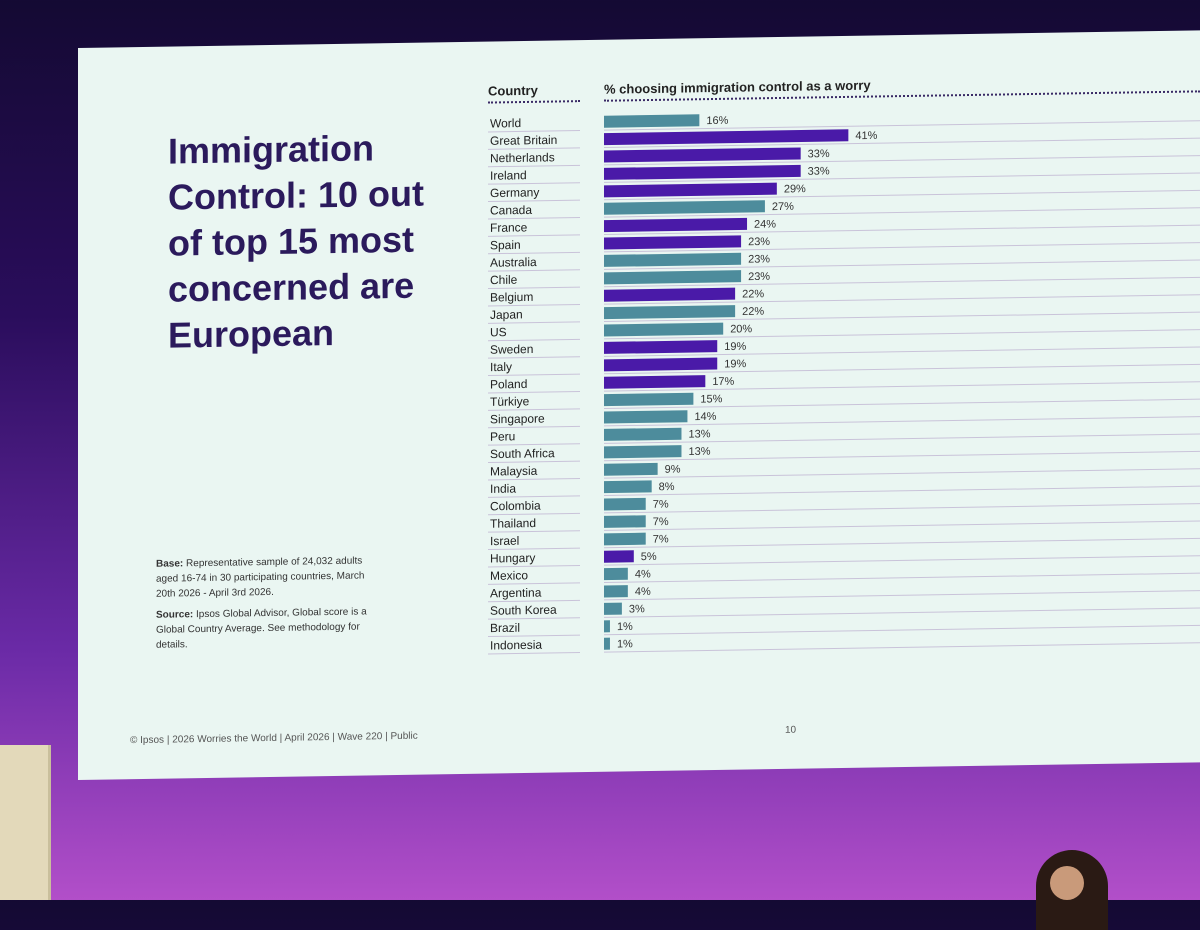  What do you see at coordinates (514, 192) in the screenshot?
I see `category-label: Germany` at bounding box center [514, 192].